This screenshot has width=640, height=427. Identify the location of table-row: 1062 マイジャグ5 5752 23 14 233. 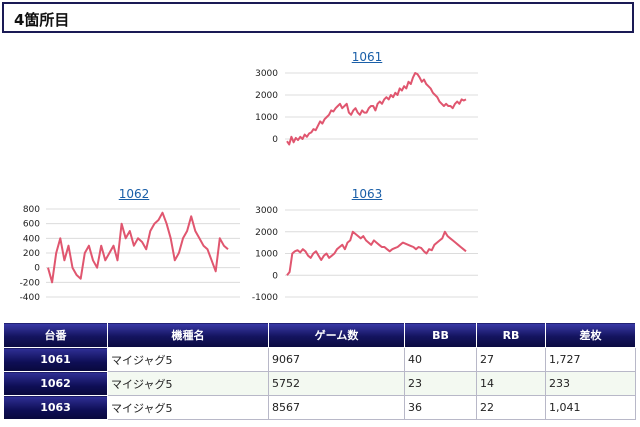
(319, 383).